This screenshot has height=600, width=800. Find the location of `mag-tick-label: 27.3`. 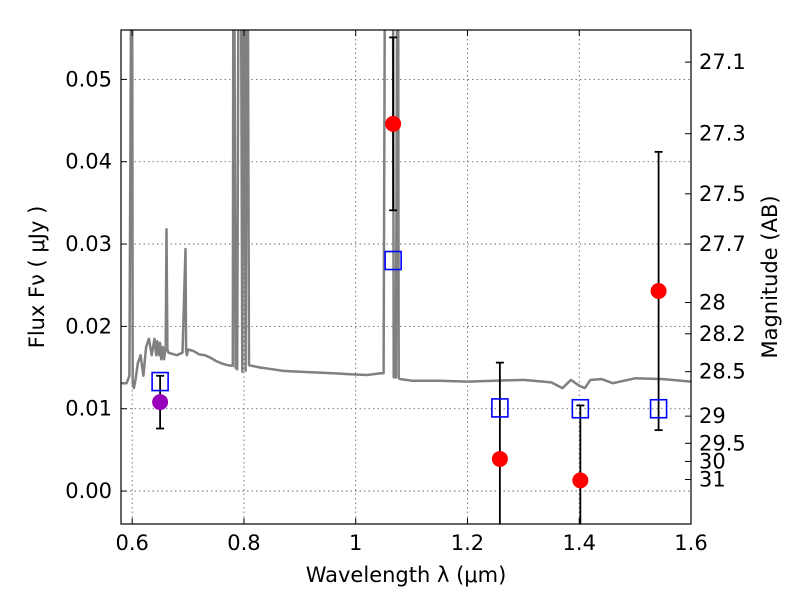

mag-tick-label: 27.3 is located at coordinates (722, 134).